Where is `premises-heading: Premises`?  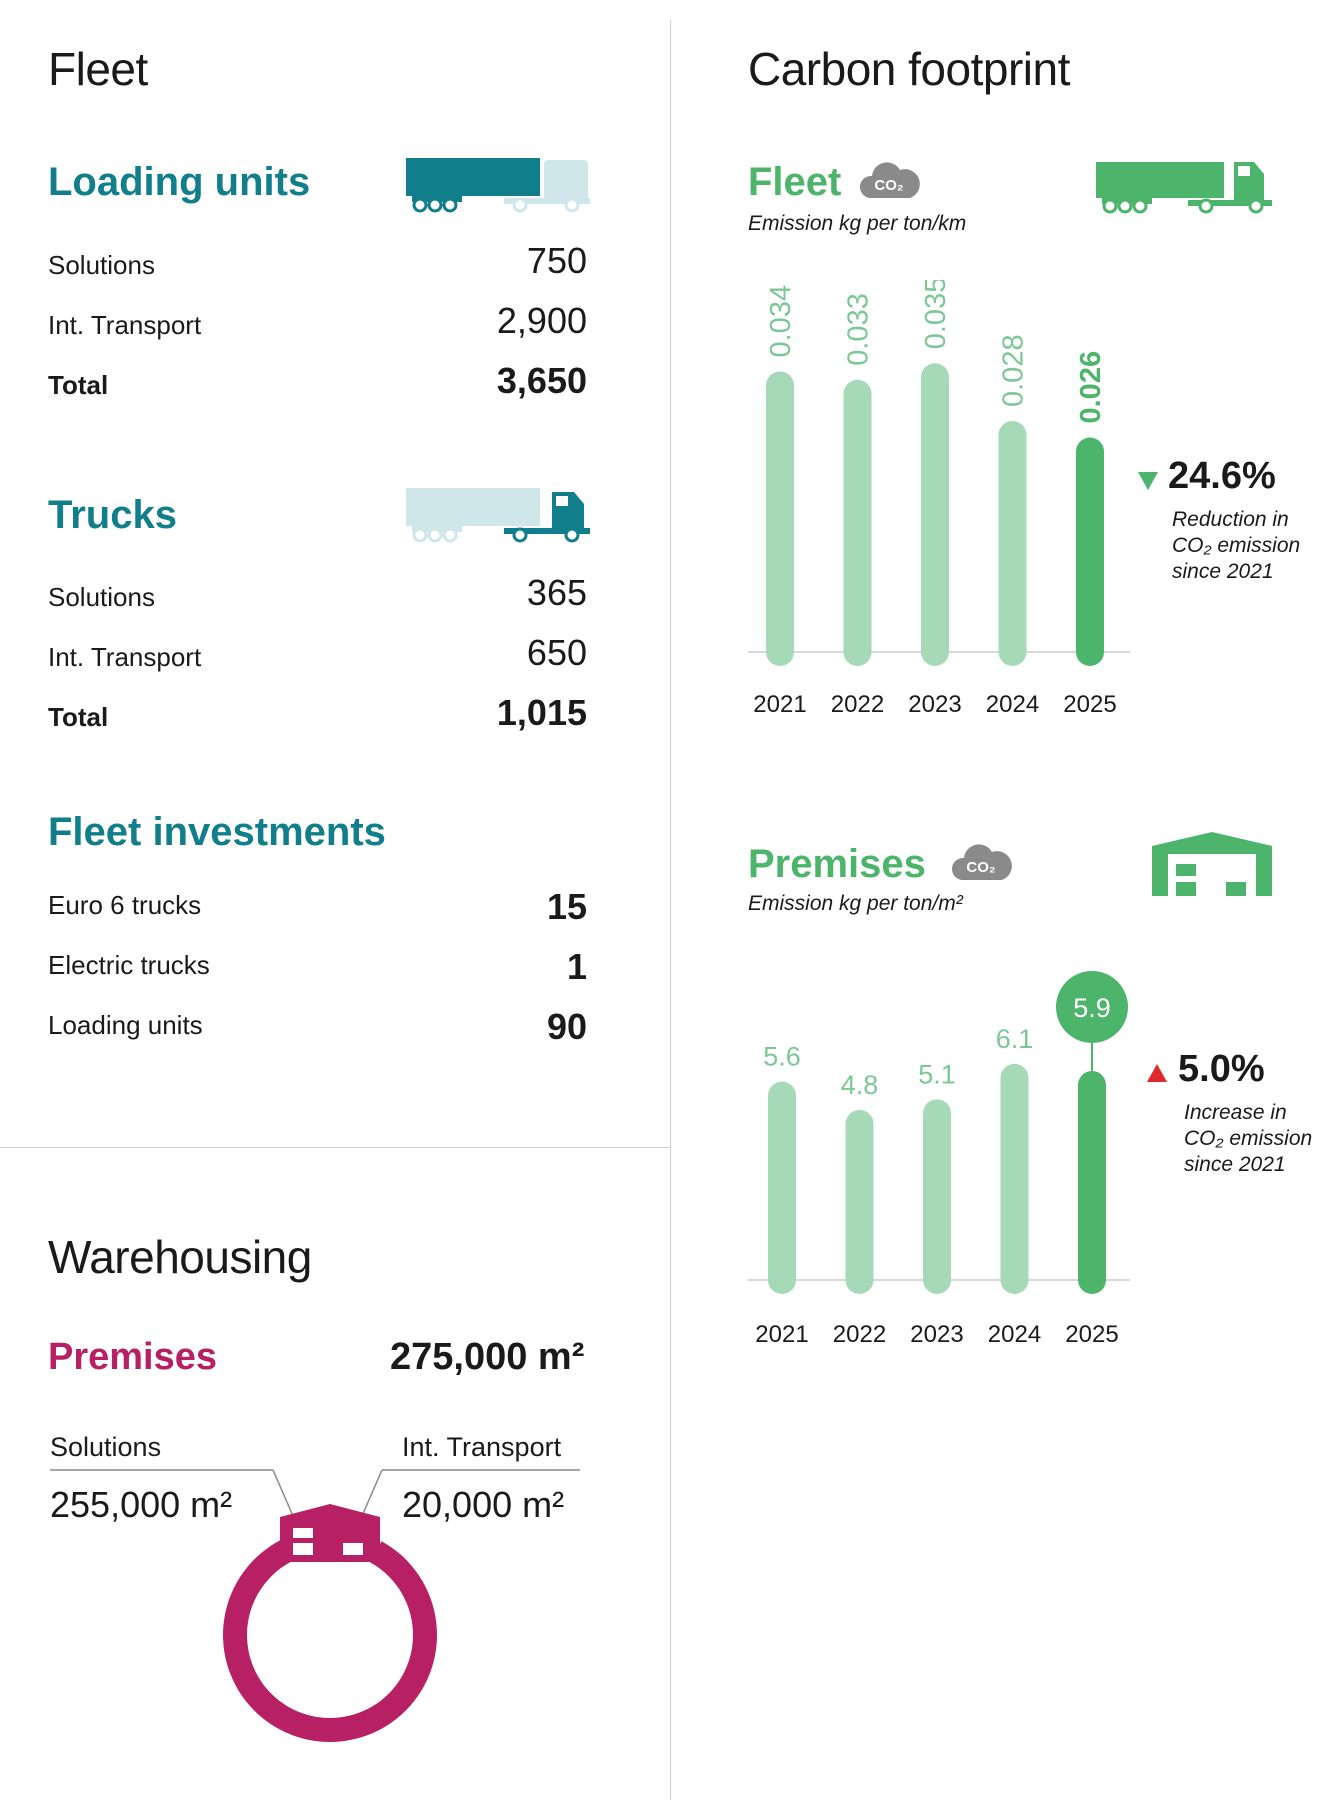
premises-heading: Premises is located at coordinates (133, 1357).